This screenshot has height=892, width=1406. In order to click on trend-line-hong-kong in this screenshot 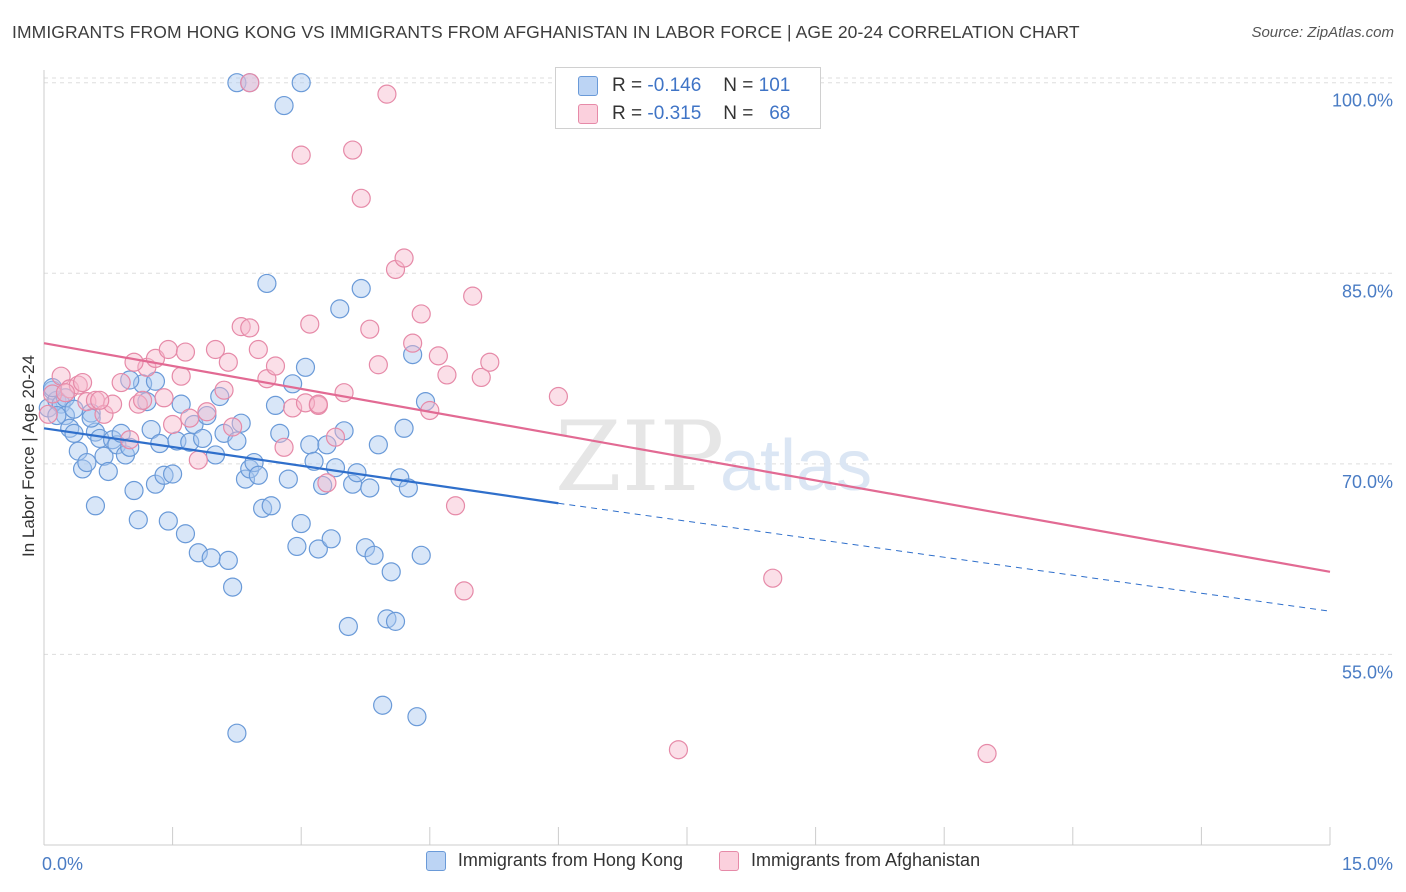, I will do `click(301, 466)`.